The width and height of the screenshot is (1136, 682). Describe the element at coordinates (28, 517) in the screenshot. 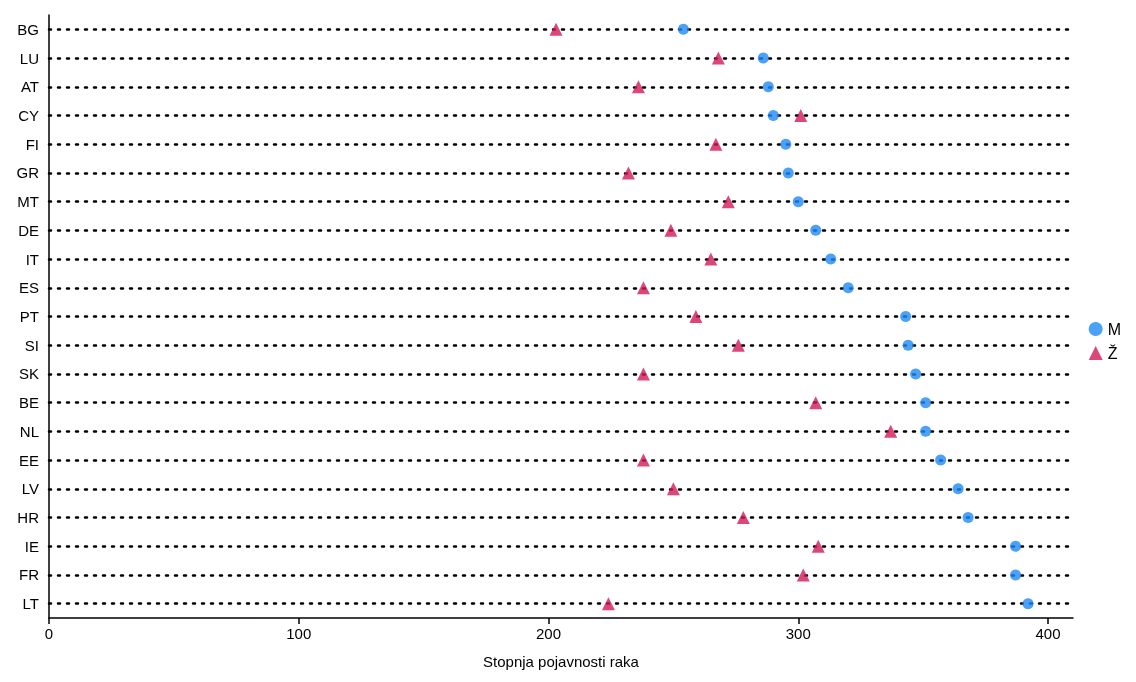

I see `y-tick-label: HR` at that location.